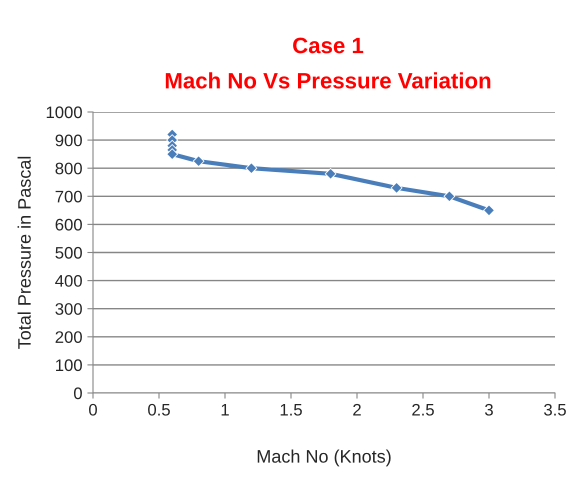 Image resolution: width=576 pixels, height=491 pixels. I want to click on x-axis-title: Mach No (Knots), so click(324, 458).